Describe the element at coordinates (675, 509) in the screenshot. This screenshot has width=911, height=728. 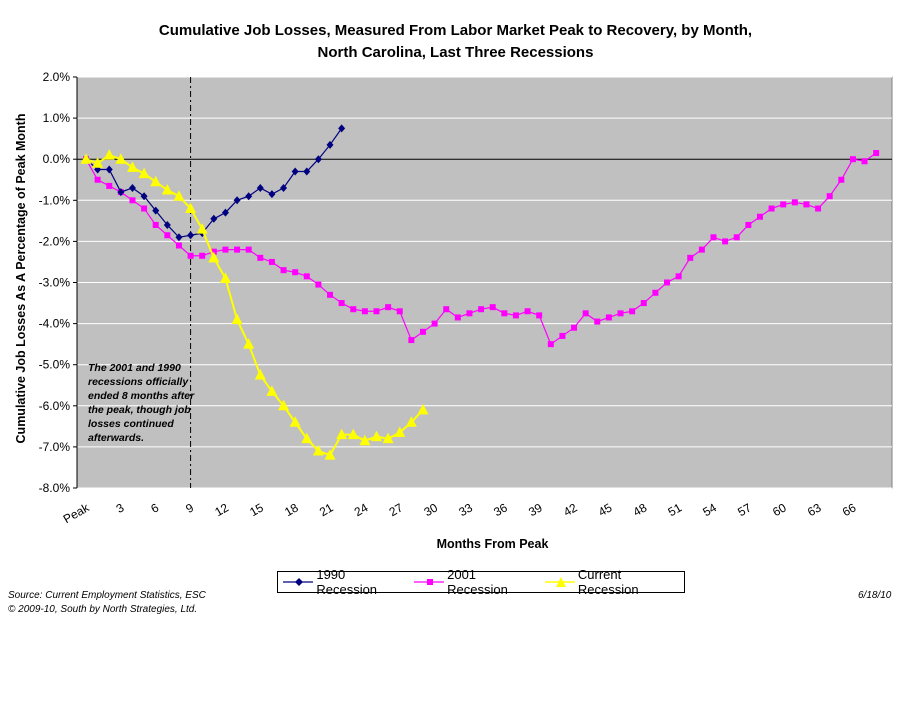
I see `x-tick-label: 51` at that location.